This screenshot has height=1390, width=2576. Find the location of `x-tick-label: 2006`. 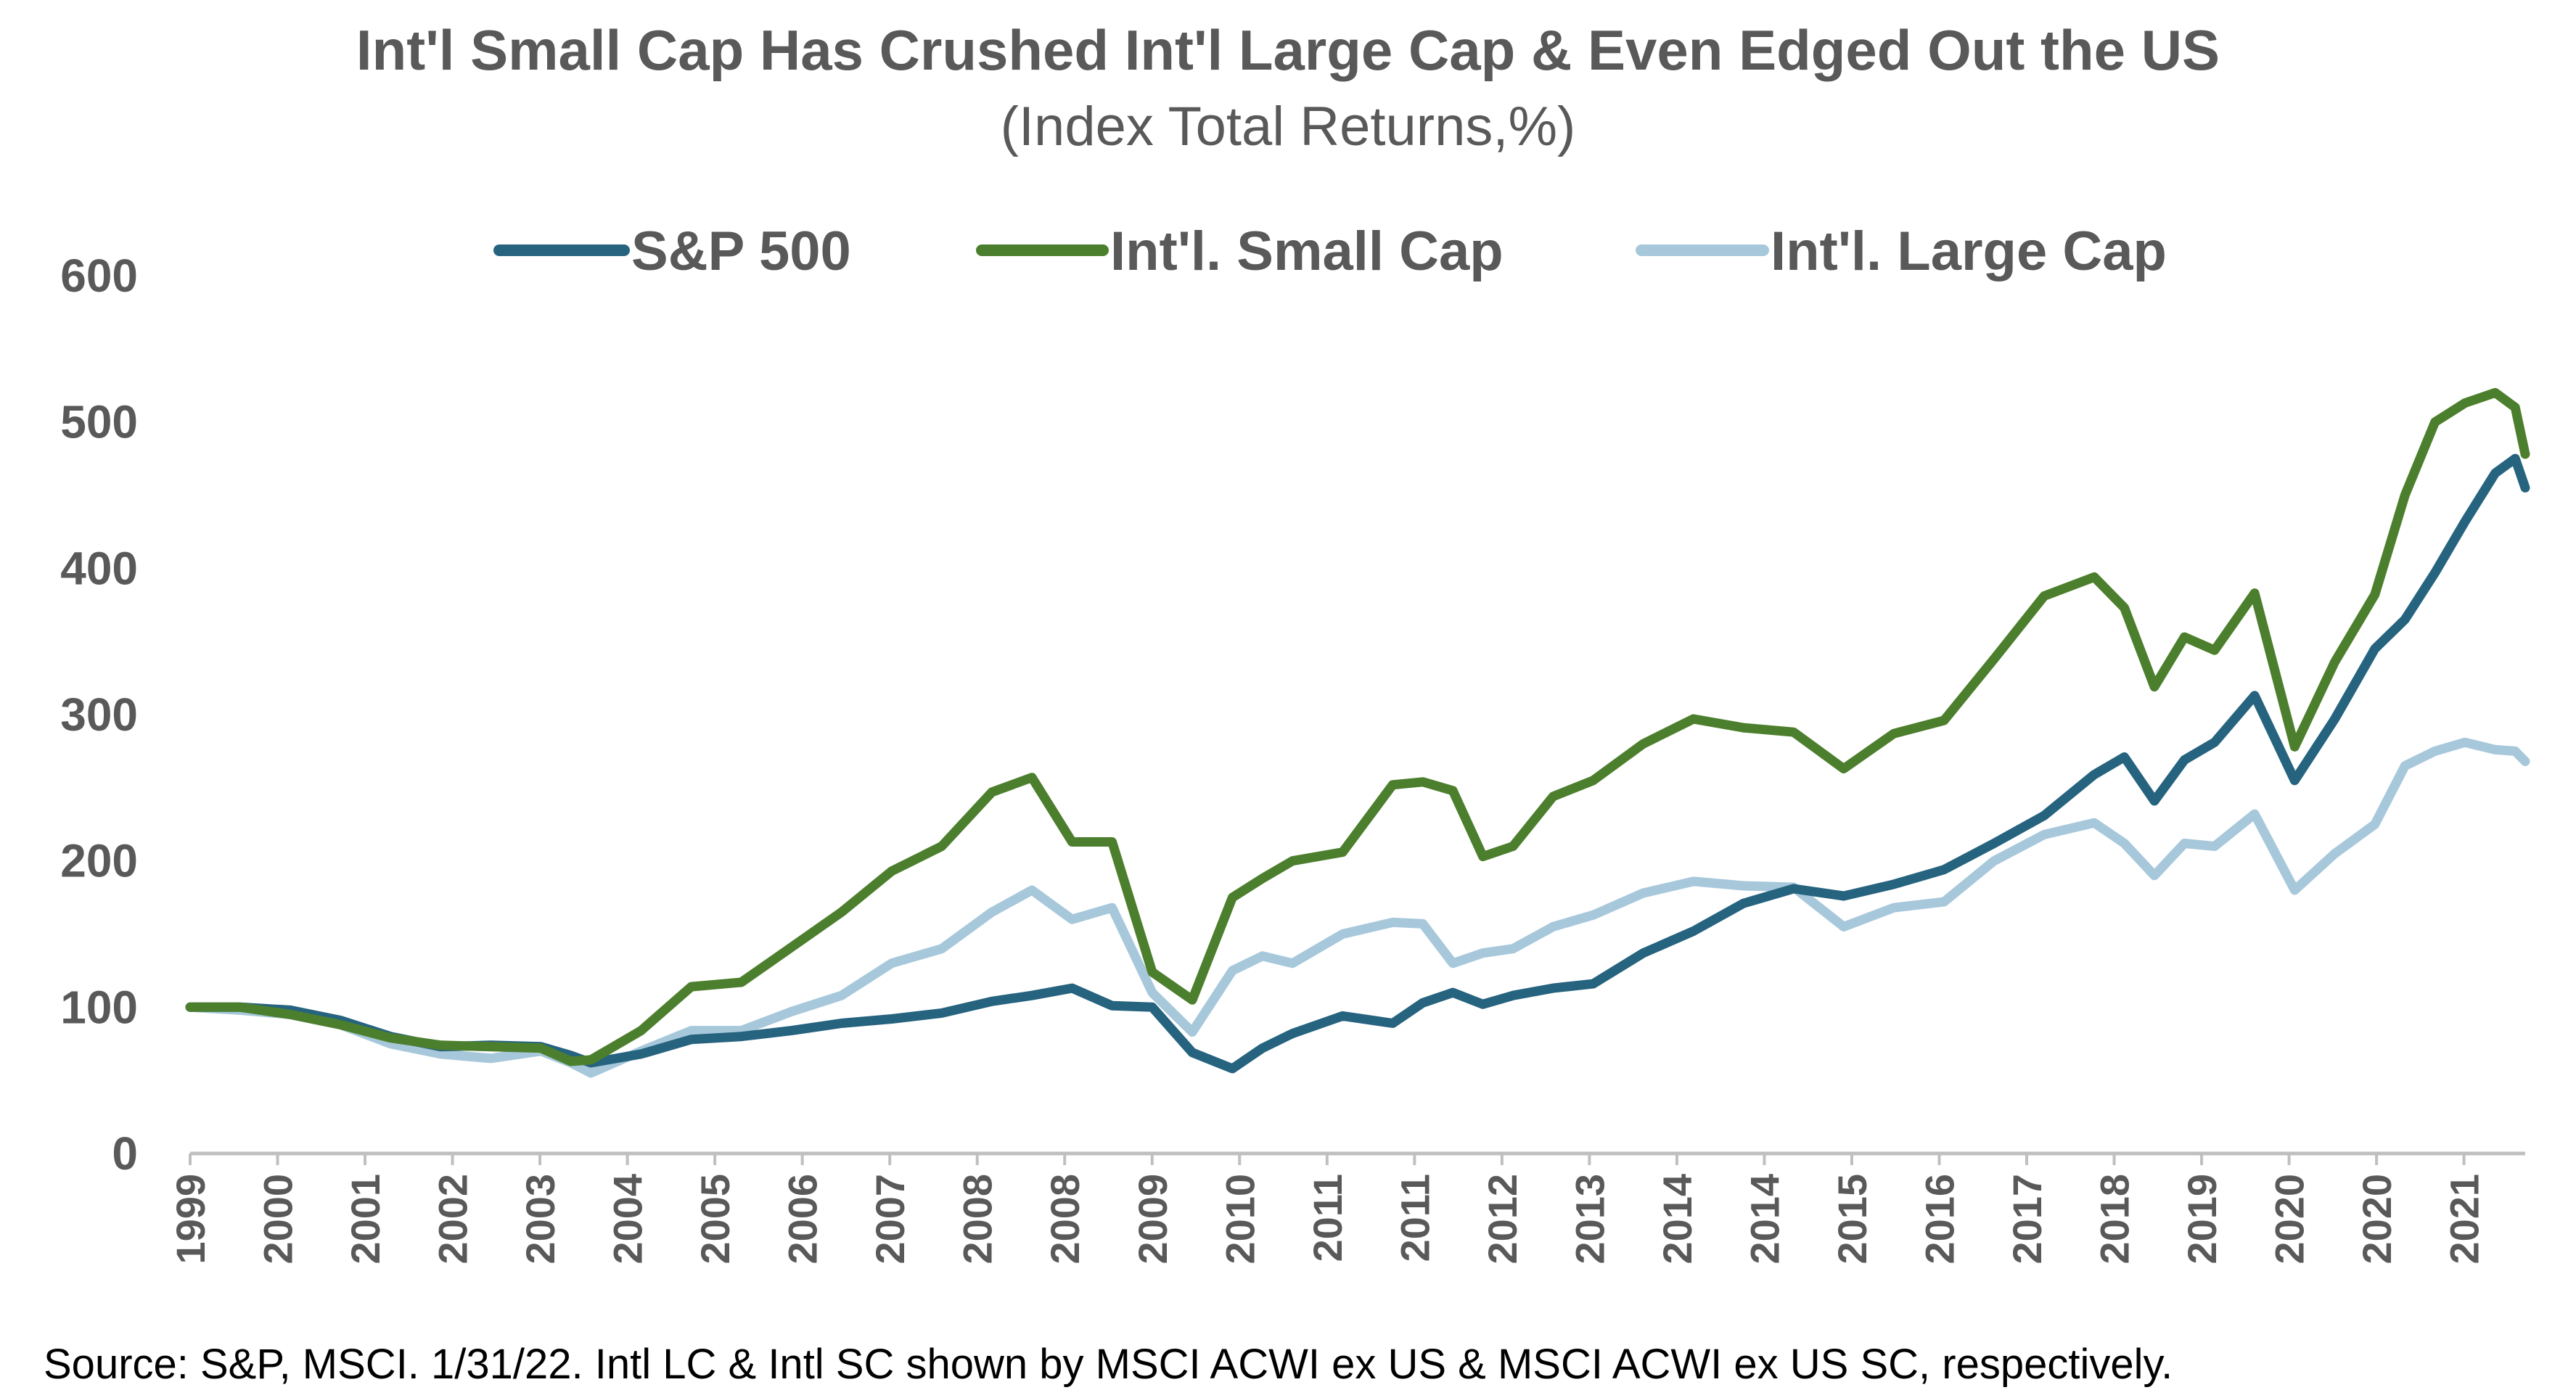

x-tick-label: 2006 is located at coordinates (803, 1219).